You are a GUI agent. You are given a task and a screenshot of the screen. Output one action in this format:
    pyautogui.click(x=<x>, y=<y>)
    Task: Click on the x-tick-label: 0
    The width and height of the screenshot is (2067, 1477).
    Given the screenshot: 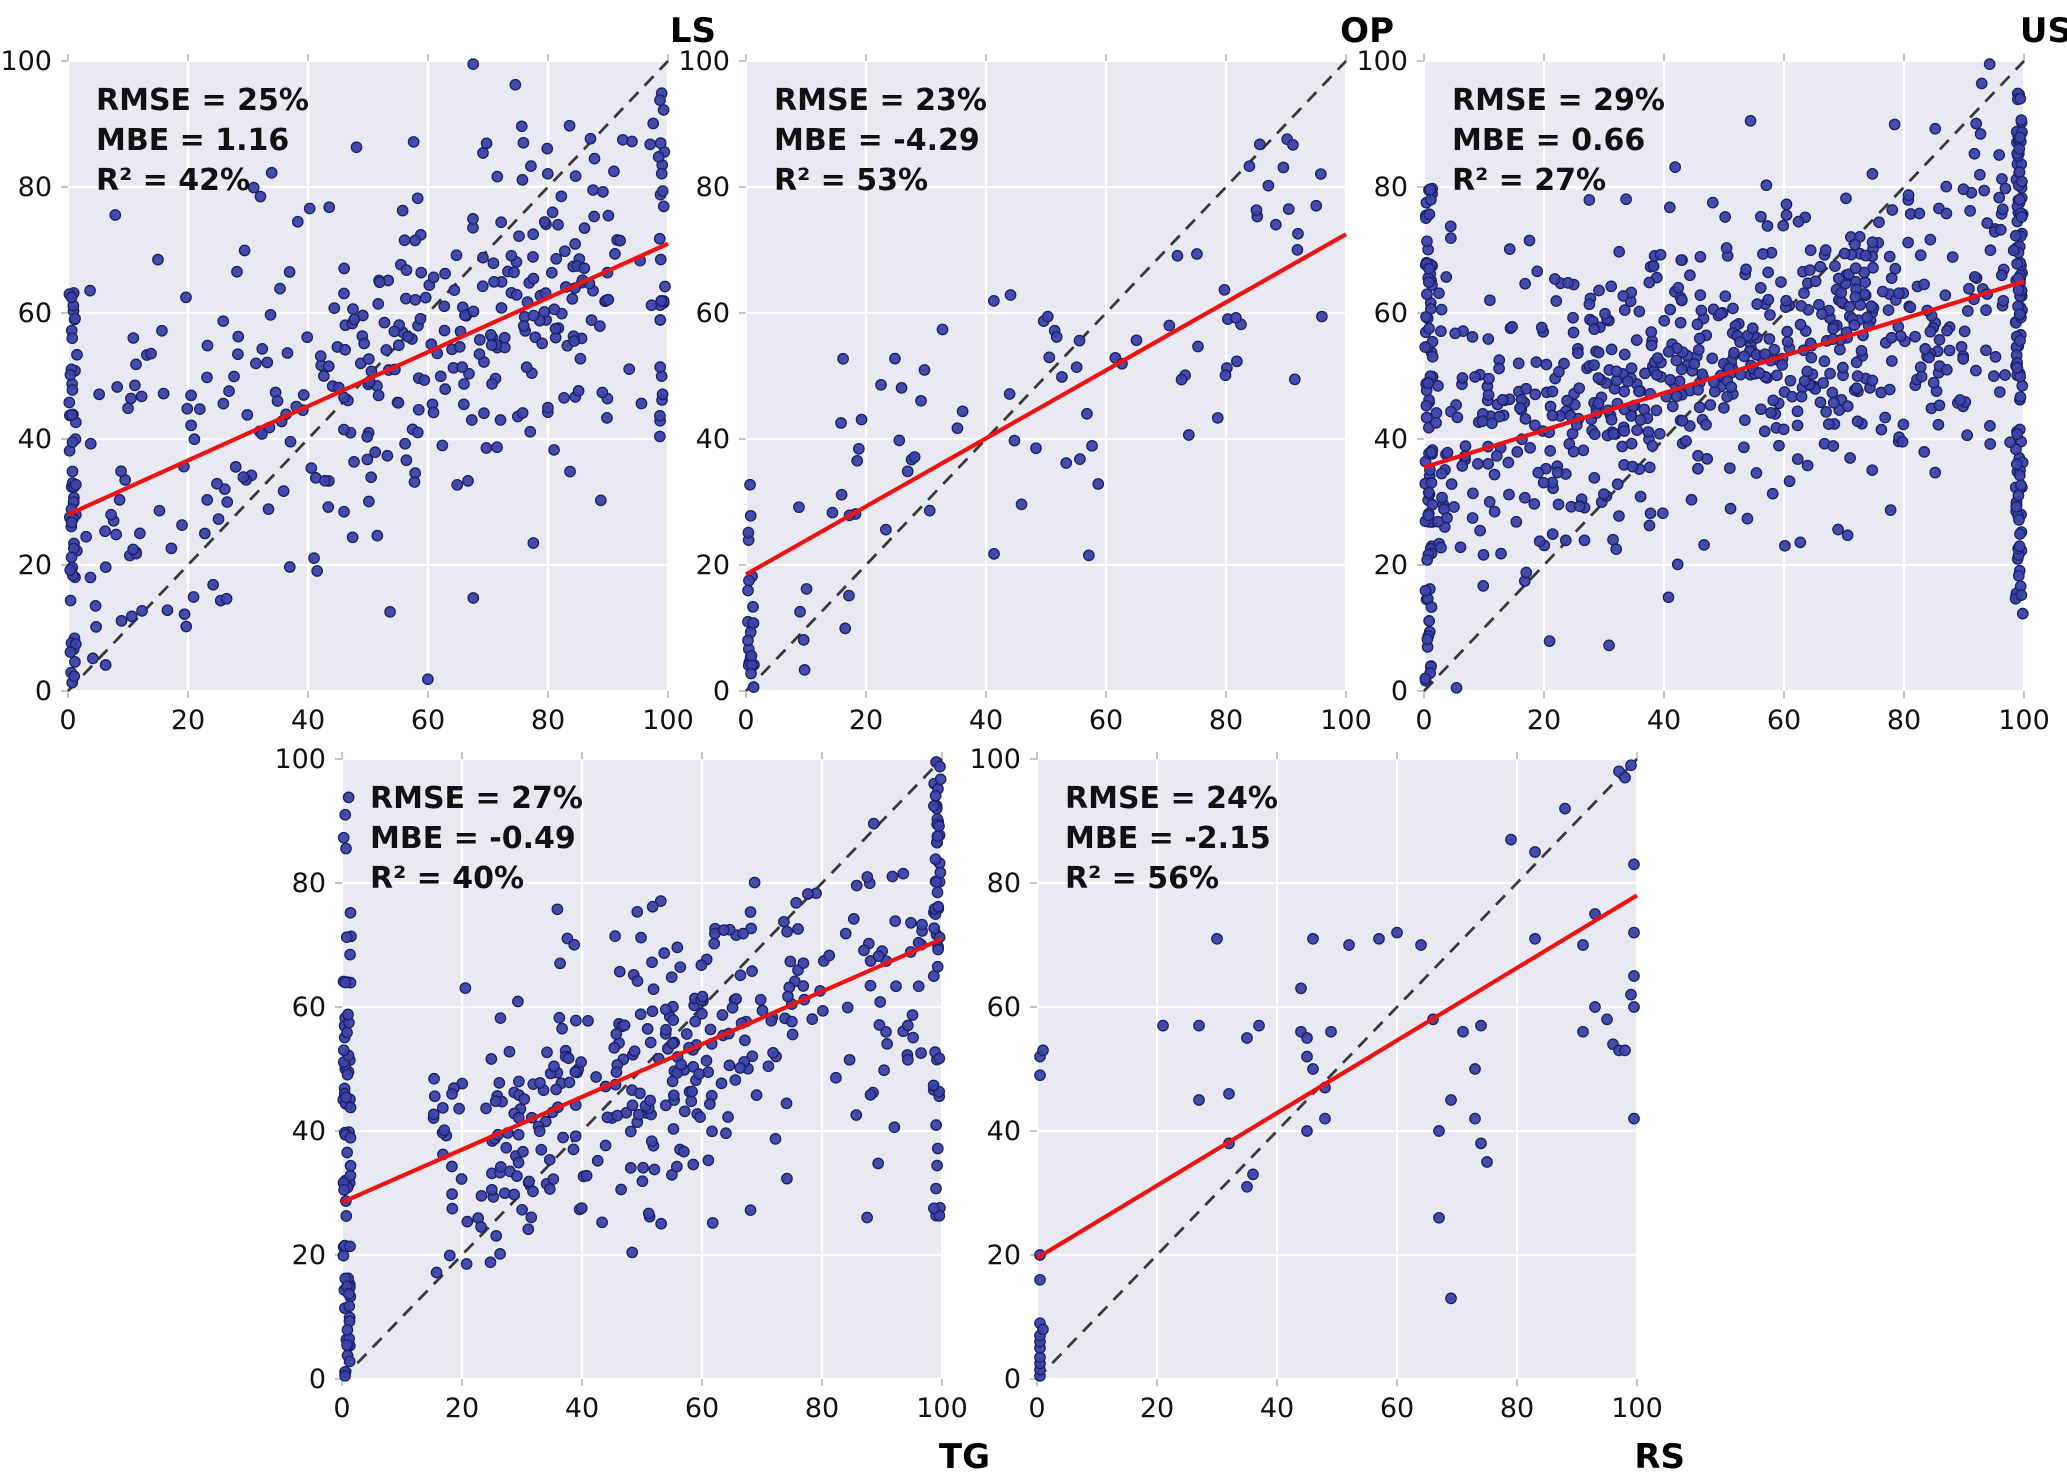 What is the action you would take?
    pyautogui.click(x=1037, y=1408)
    